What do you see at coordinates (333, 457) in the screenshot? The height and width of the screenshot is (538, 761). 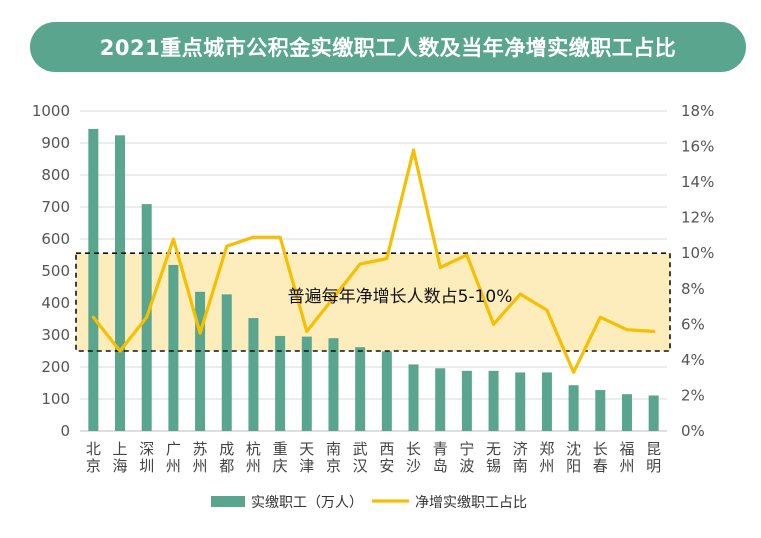 I see `x-category-label: 南京` at bounding box center [333, 457].